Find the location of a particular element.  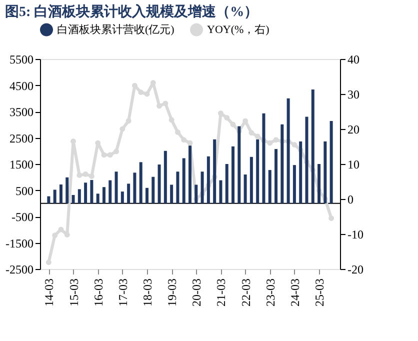

y2-tick-label: 0 is located at coordinates (351, 199).